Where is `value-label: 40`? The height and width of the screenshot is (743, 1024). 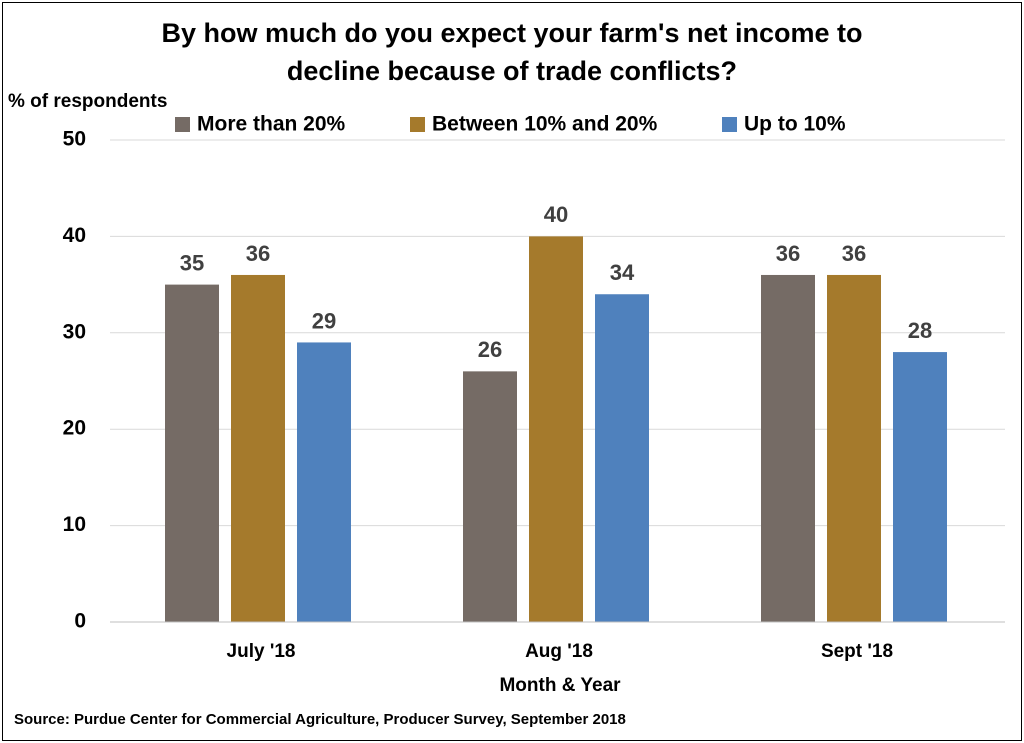 value-label: 40 is located at coordinates (556, 214).